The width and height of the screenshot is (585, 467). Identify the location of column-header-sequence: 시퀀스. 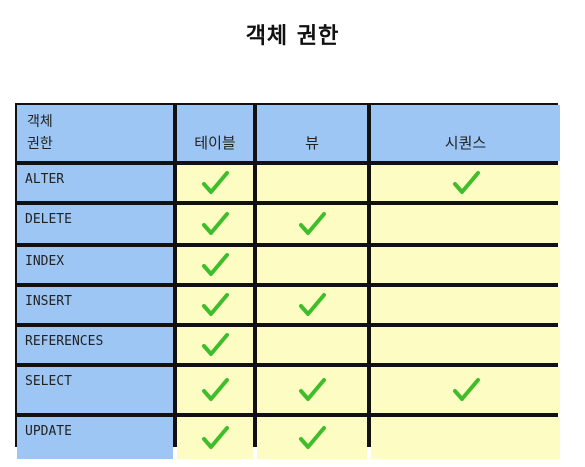
(465, 133).